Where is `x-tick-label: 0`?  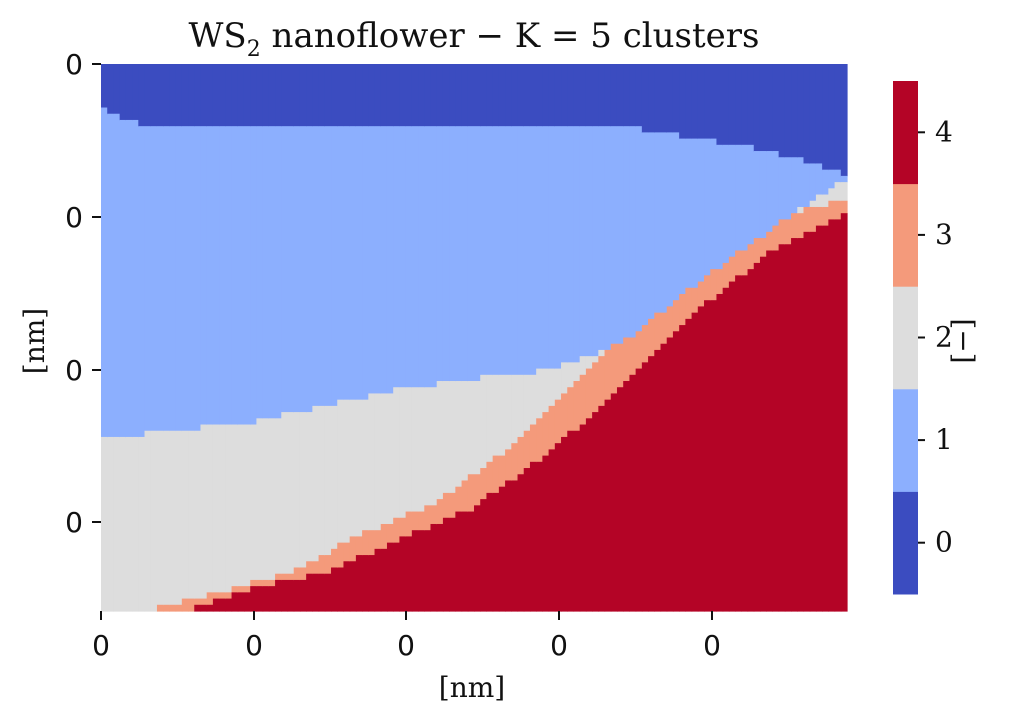
x-tick-label: 0 is located at coordinates (559, 645).